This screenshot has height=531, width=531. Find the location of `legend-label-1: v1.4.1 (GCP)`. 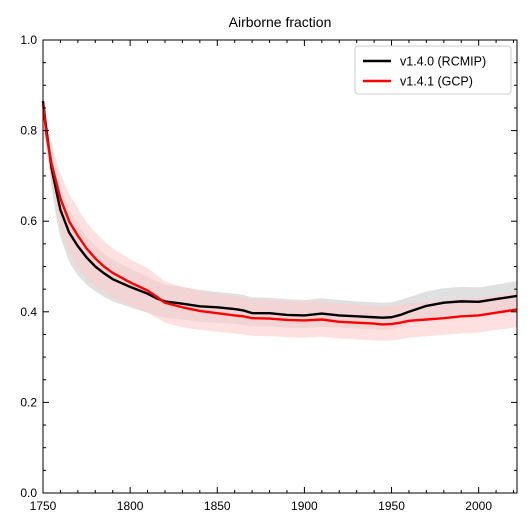

legend-label-1: v1.4.1 (GCP) is located at coordinates (436, 82).